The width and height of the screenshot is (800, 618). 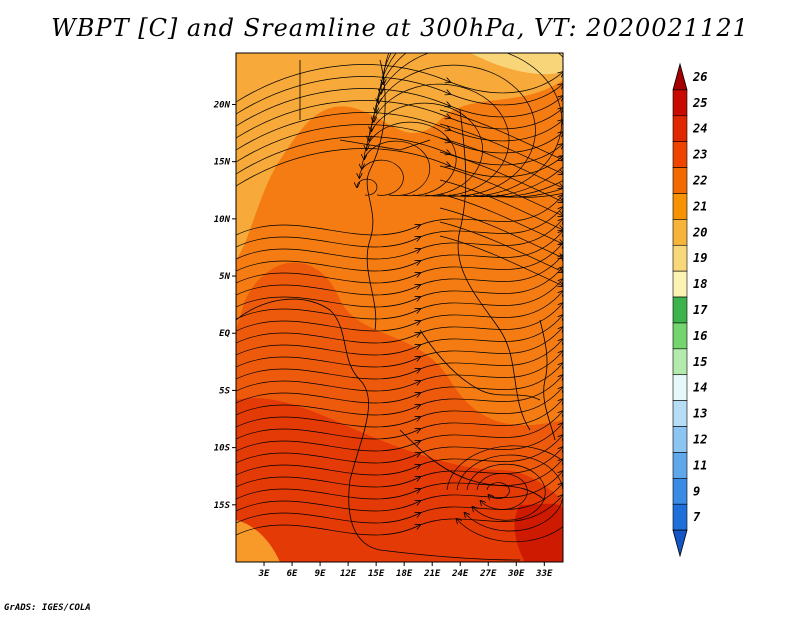 What do you see at coordinates (699, 77) in the screenshot?
I see `colorbar-label: 26` at bounding box center [699, 77].